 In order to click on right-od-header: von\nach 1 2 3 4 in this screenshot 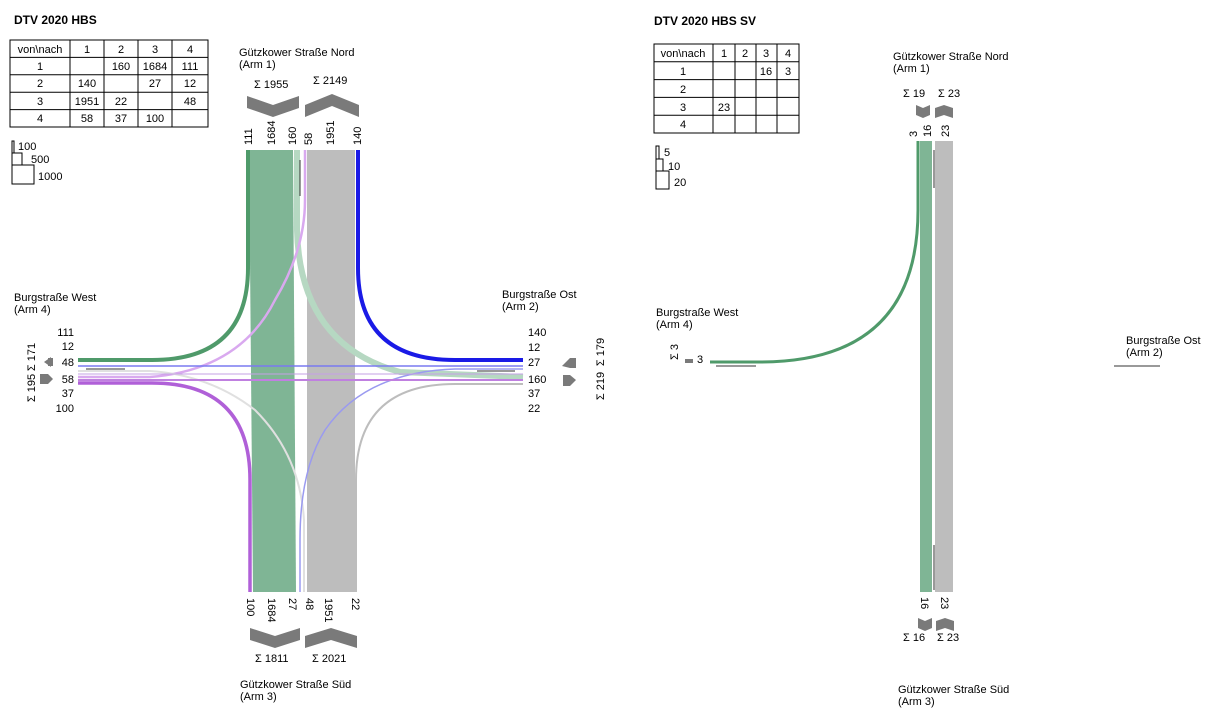, I will do `click(726, 54)`.